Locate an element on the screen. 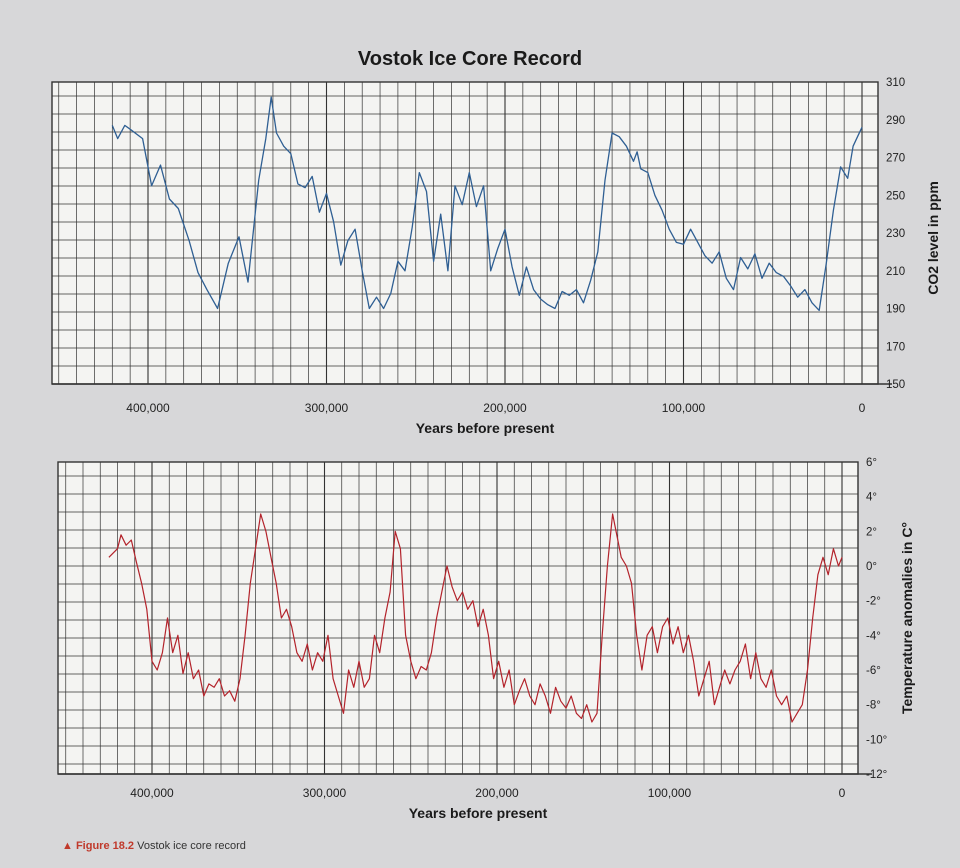 Image resolution: width=960 pixels, height=868 pixels. y-tick-label: 290 is located at coordinates (895, 121).